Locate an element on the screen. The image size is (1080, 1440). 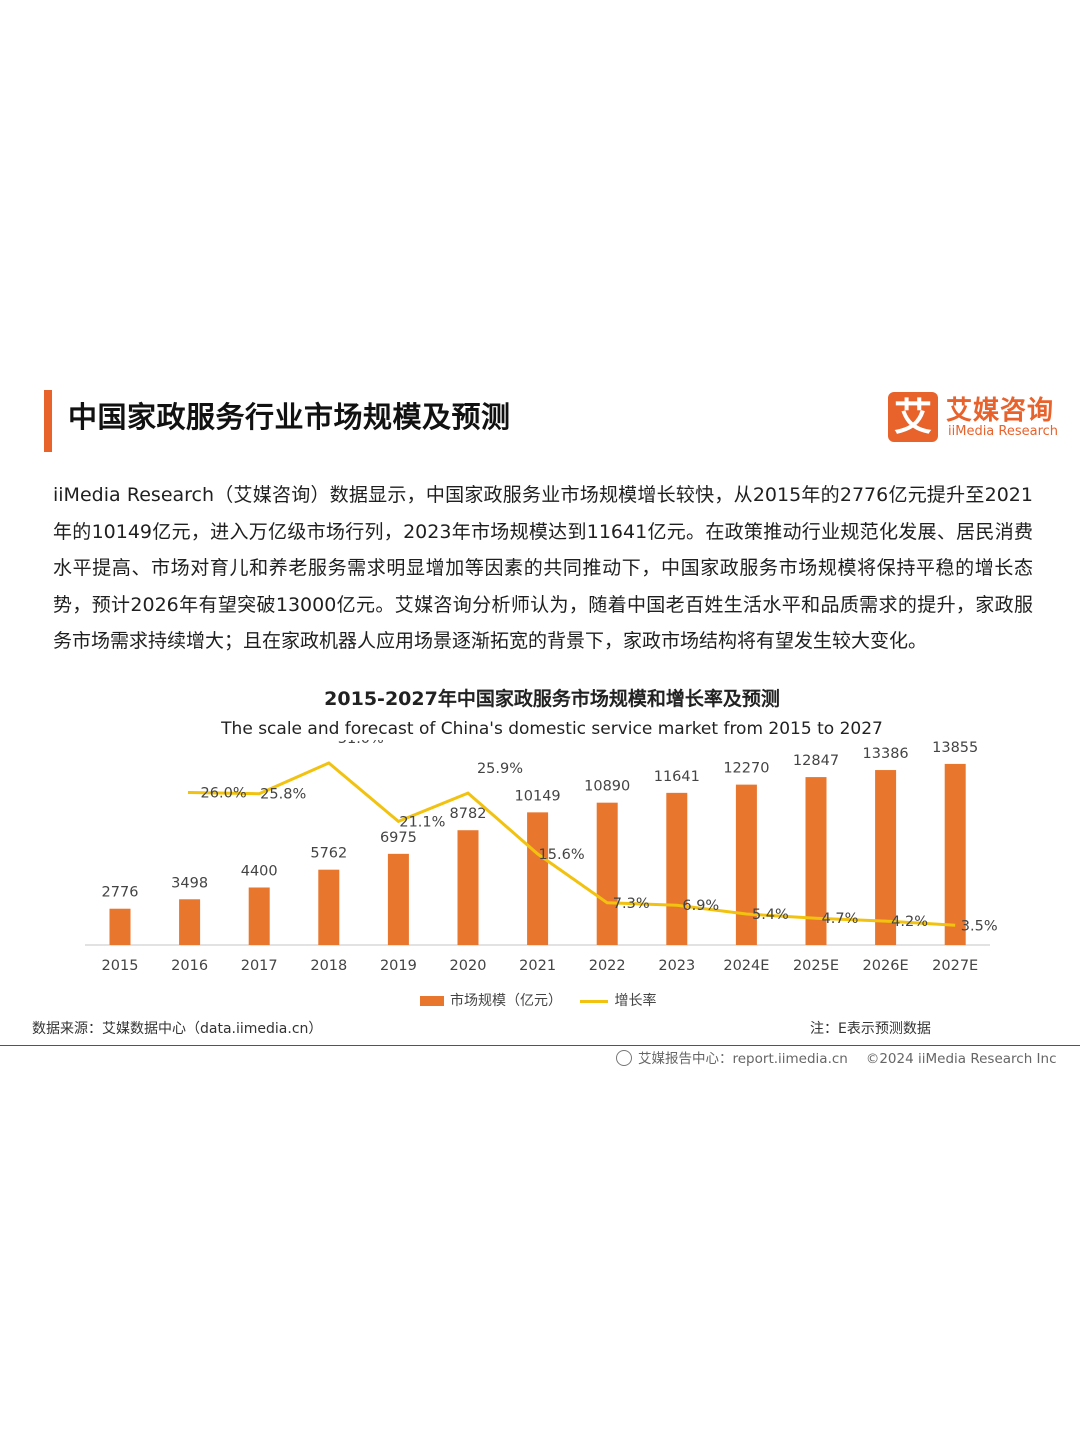
x-tick-label: 2019 is located at coordinates (398, 966).